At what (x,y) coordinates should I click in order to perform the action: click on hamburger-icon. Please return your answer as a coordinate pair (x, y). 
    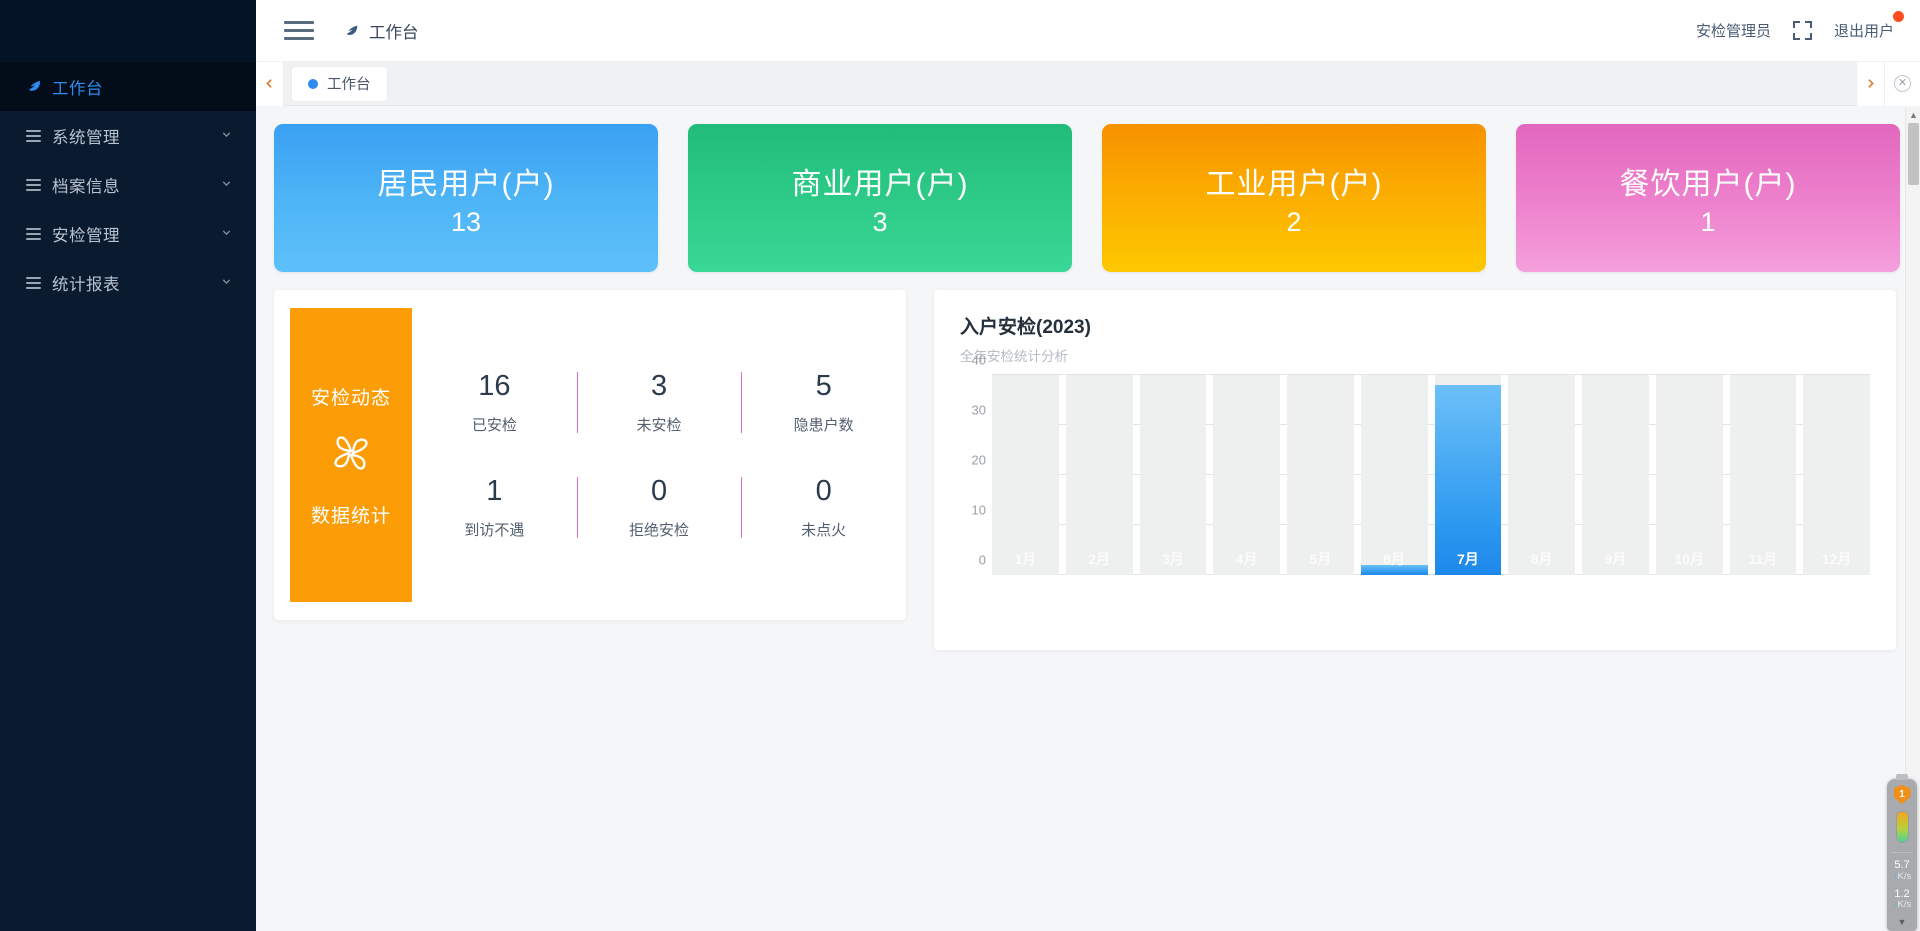
    Looking at the image, I should click on (299, 30).